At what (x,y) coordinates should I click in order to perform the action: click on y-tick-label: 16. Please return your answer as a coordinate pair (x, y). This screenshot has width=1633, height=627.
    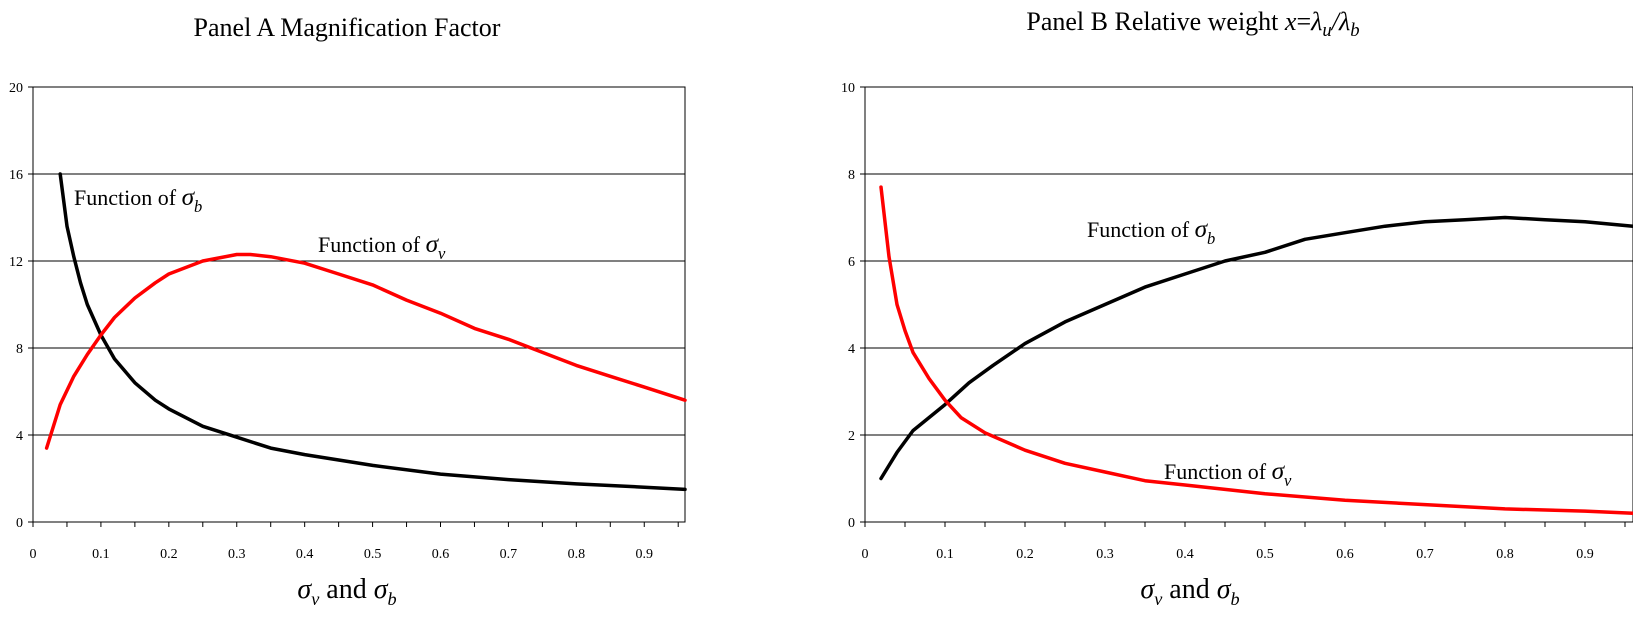
    Looking at the image, I should click on (16, 175).